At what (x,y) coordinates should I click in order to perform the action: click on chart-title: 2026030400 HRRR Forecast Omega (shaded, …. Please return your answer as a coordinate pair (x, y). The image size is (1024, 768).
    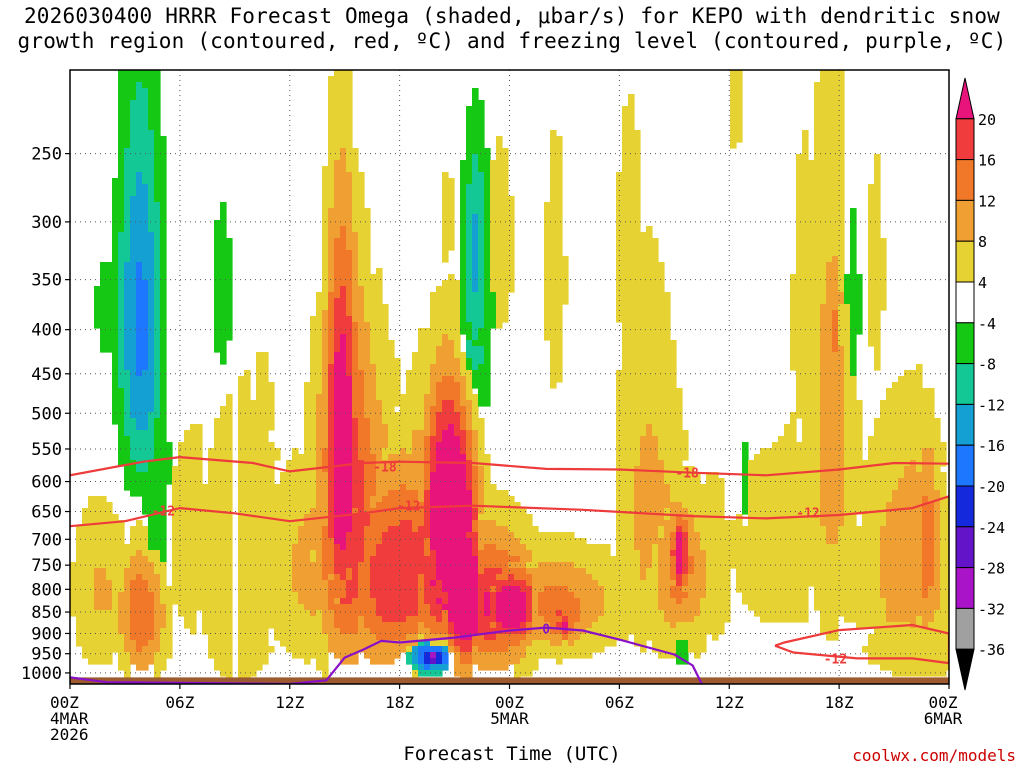
    Looking at the image, I should click on (512, 29).